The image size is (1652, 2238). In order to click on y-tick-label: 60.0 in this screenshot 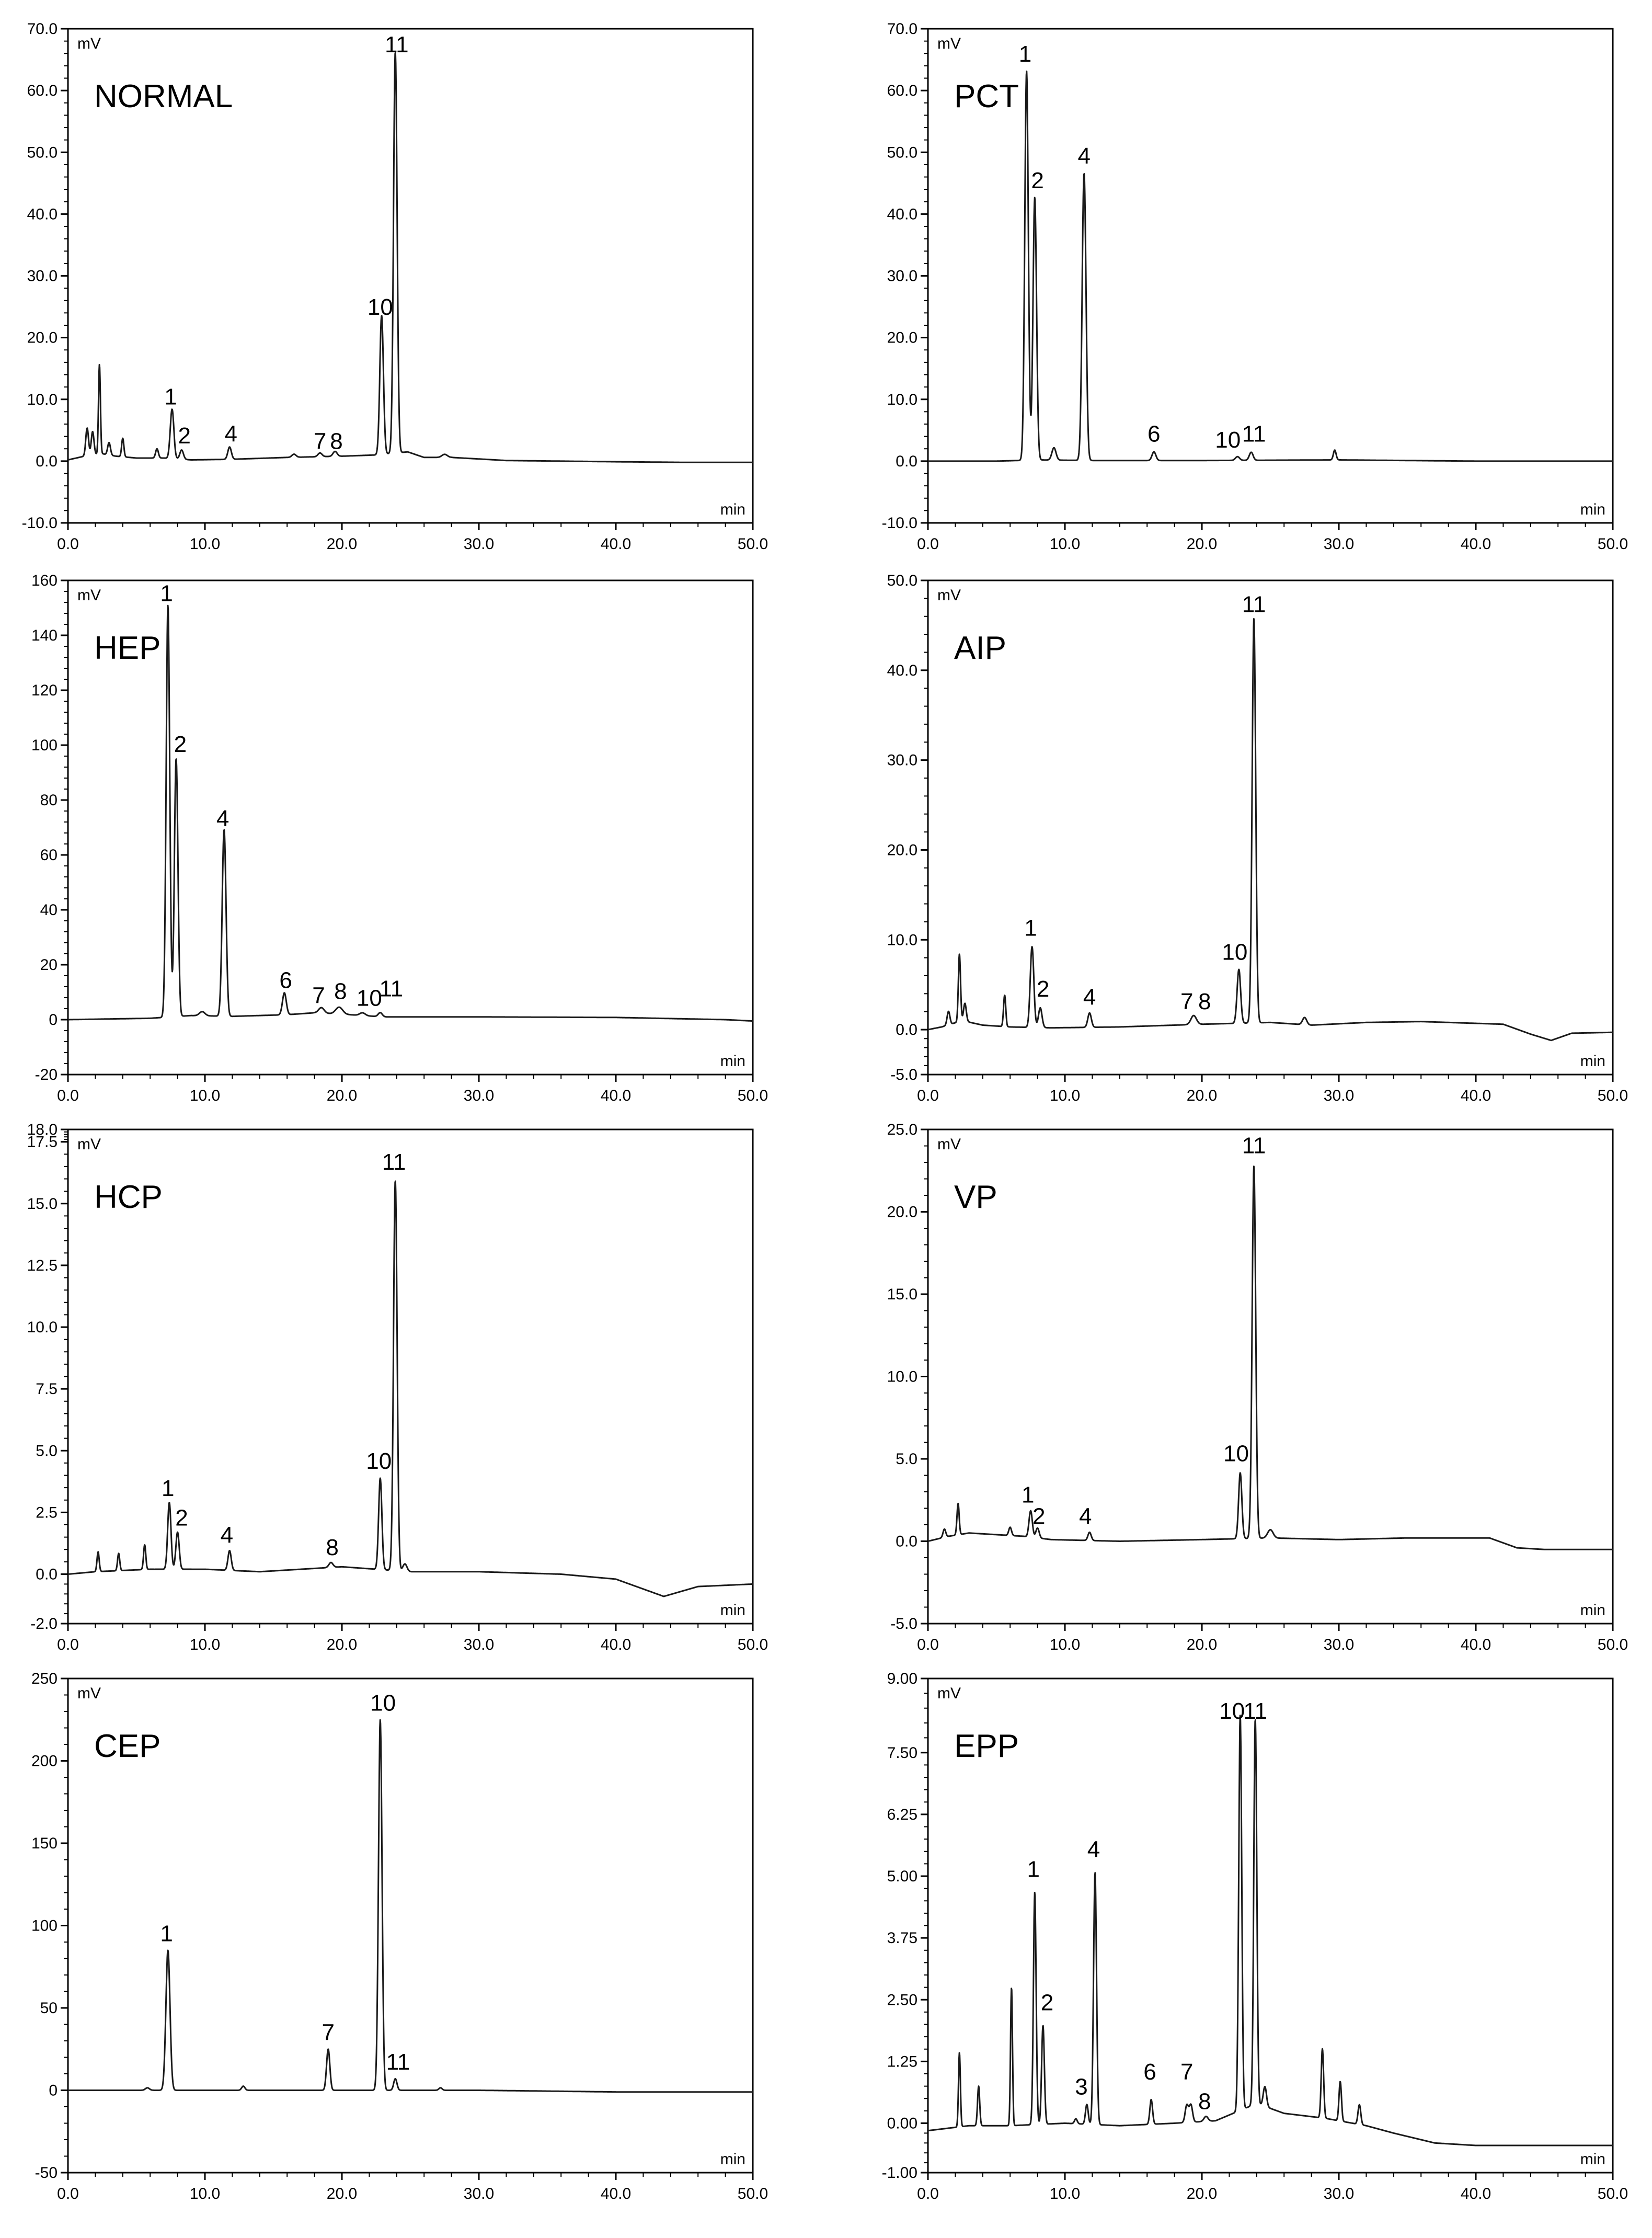, I will do `click(42, 91)`.